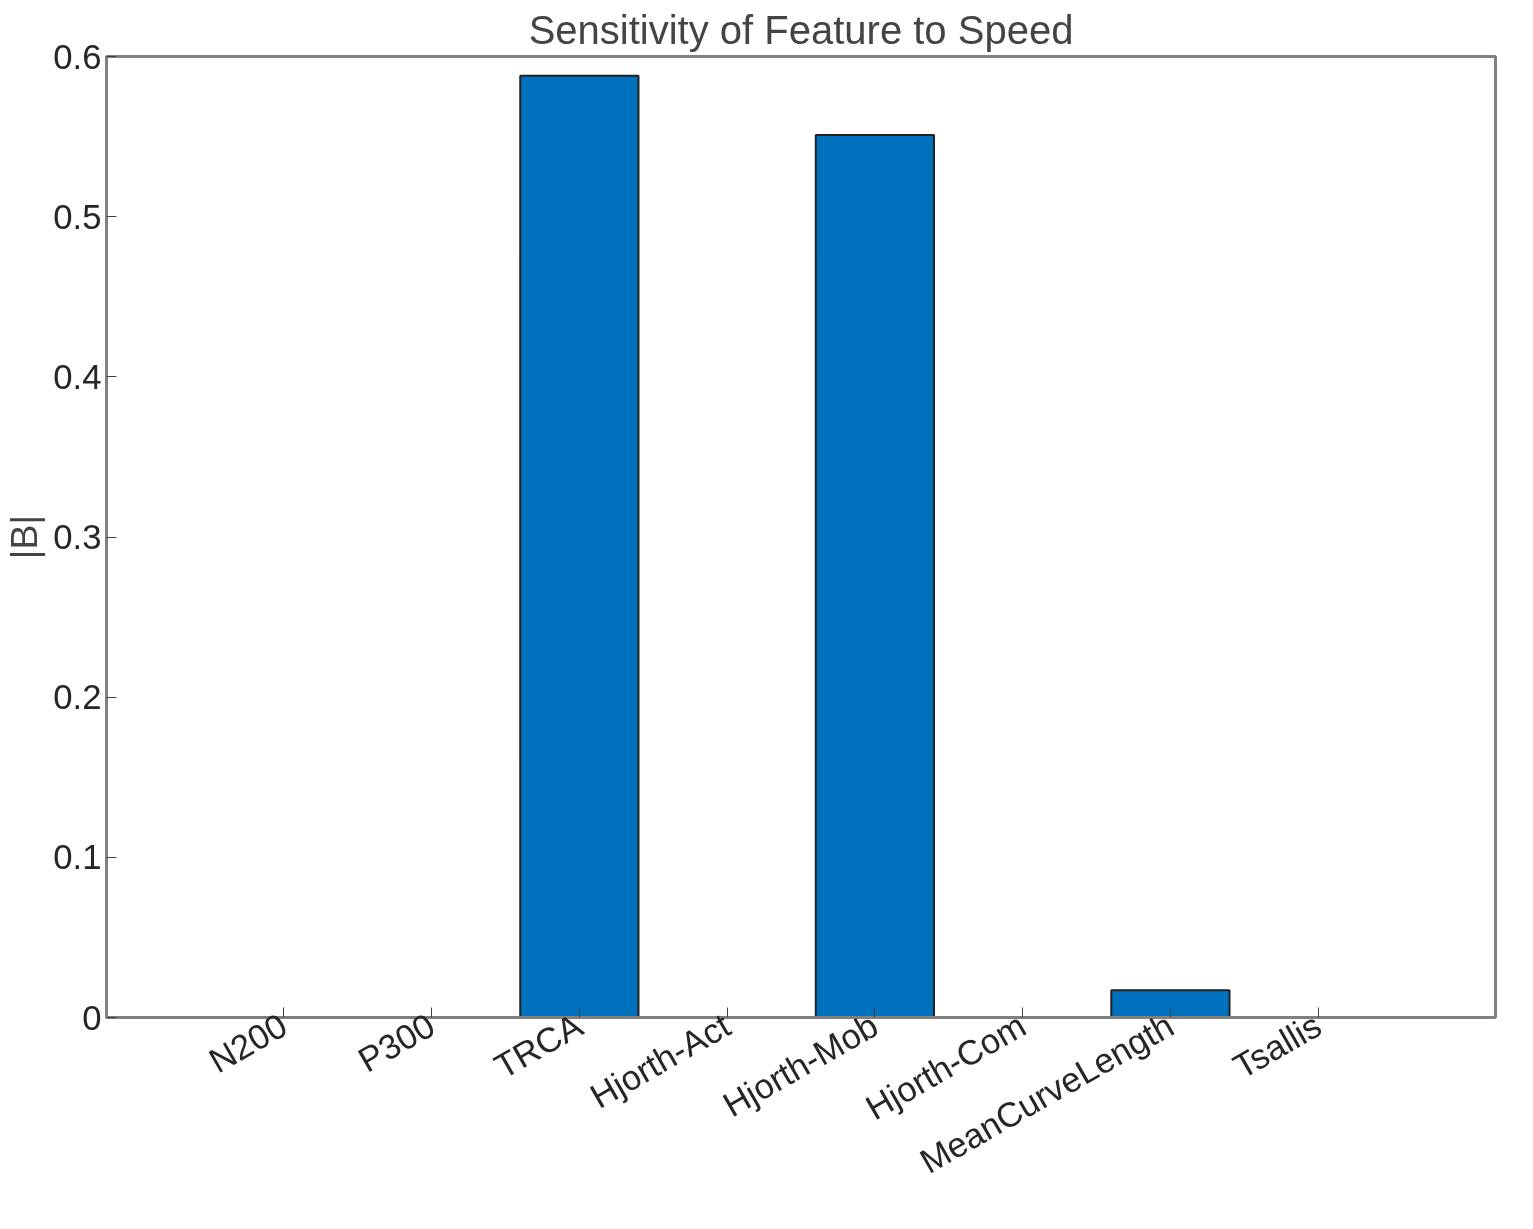  What do you see at coordinates (801, 29) in the screenshot?
I see `chart-title: Sensitivity of Feature to Speed` at bounding box center [801, 29].